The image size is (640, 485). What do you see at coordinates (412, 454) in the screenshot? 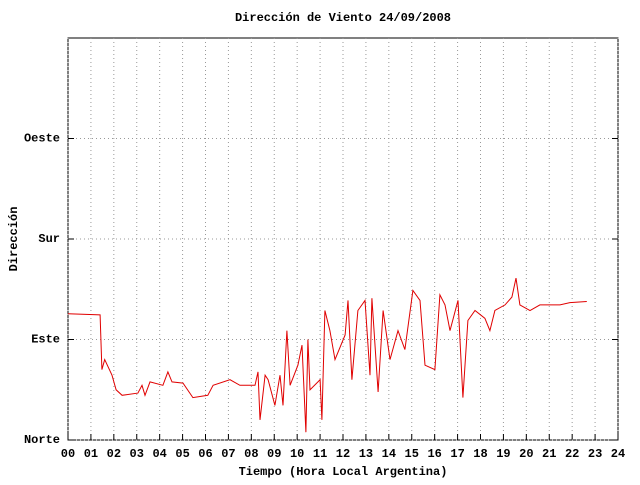
I see `x-tick-label: 15` at bounding box center [412, 454].